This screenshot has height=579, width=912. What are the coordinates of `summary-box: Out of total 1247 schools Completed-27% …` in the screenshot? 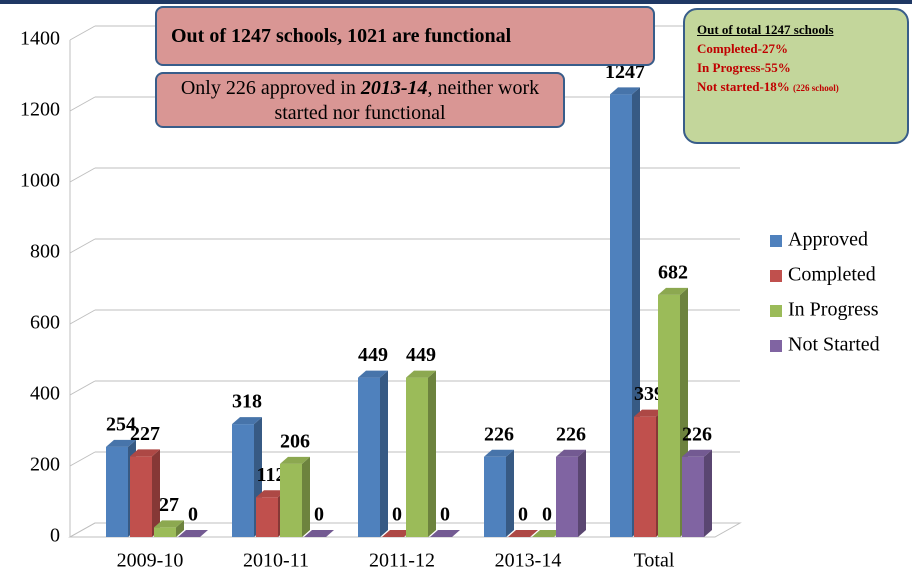 It's located at (796, 76).